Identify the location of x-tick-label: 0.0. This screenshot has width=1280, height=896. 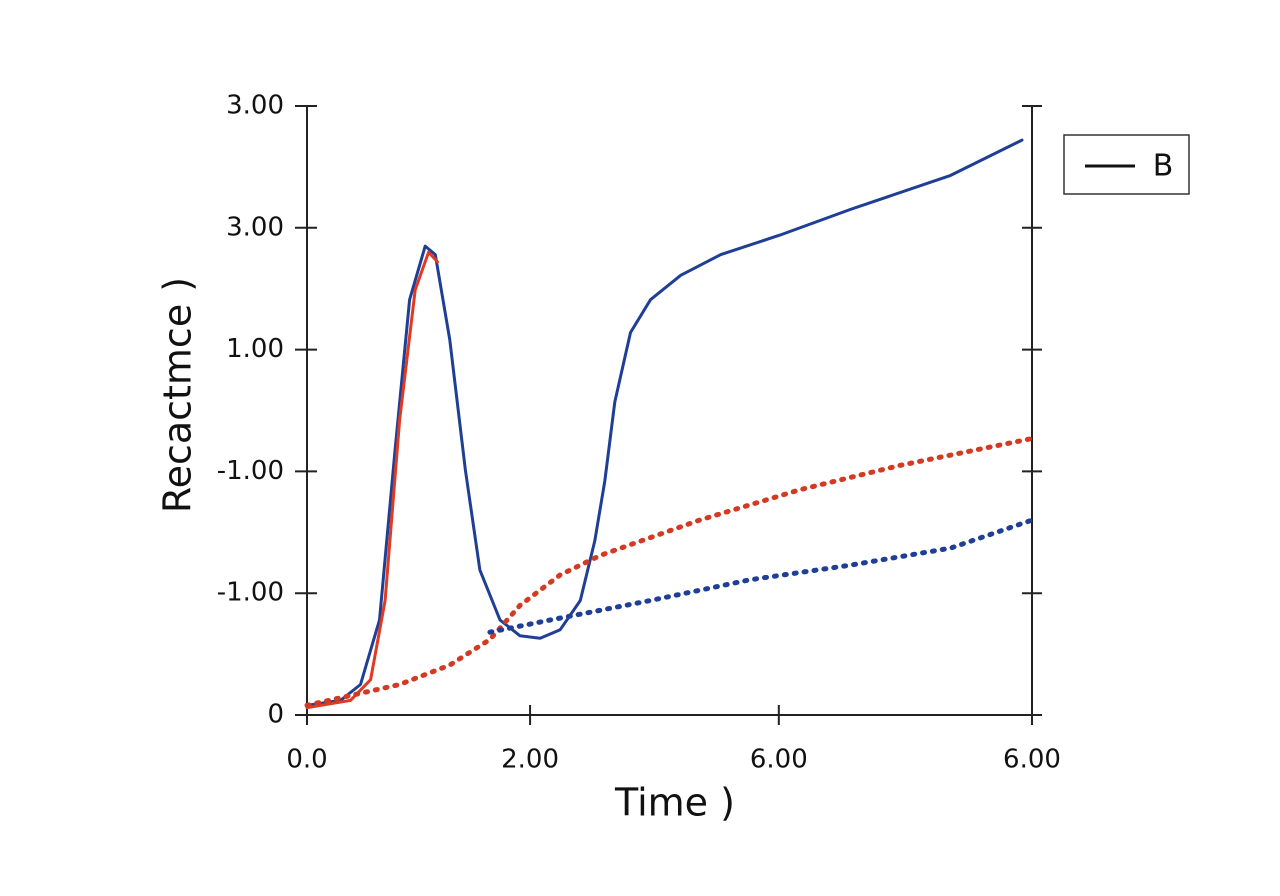
(306, 760).